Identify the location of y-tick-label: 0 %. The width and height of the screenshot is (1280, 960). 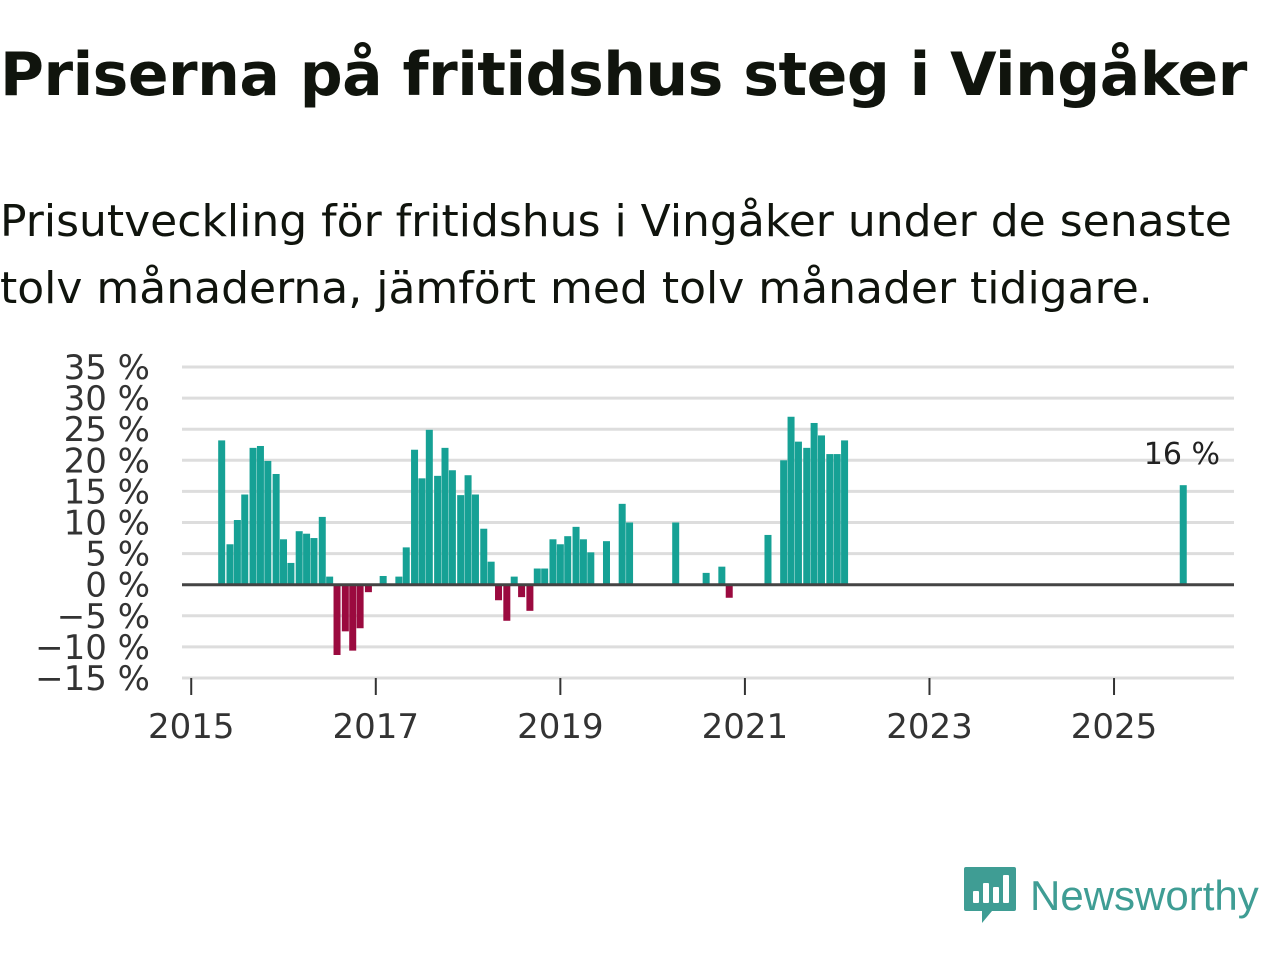
(117, 586).